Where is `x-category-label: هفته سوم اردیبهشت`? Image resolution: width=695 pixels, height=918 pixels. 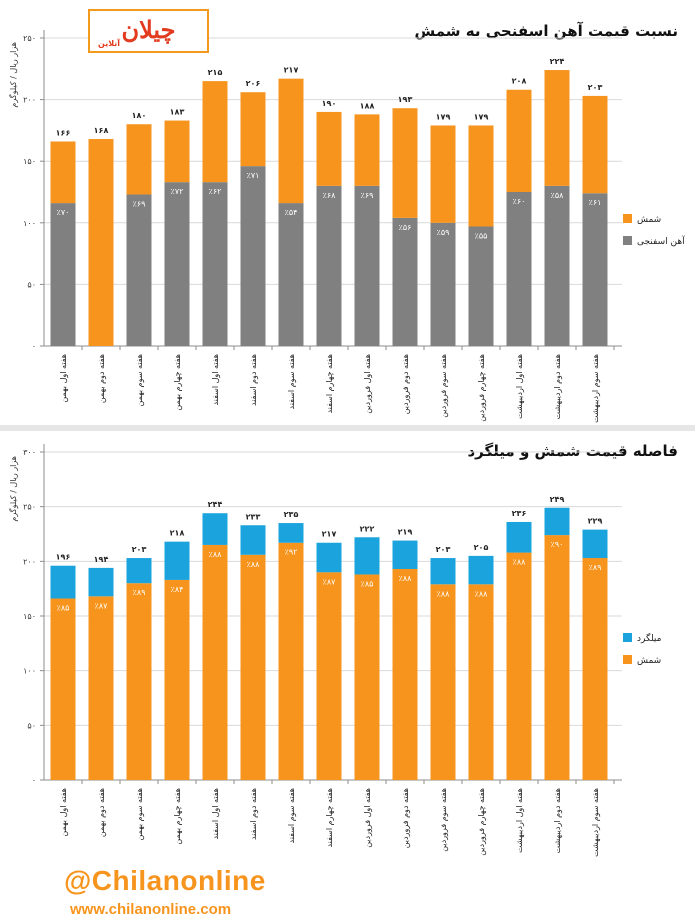
x-category-label: هفته سوم اردیبهشت is located at coordinates (595, 822).